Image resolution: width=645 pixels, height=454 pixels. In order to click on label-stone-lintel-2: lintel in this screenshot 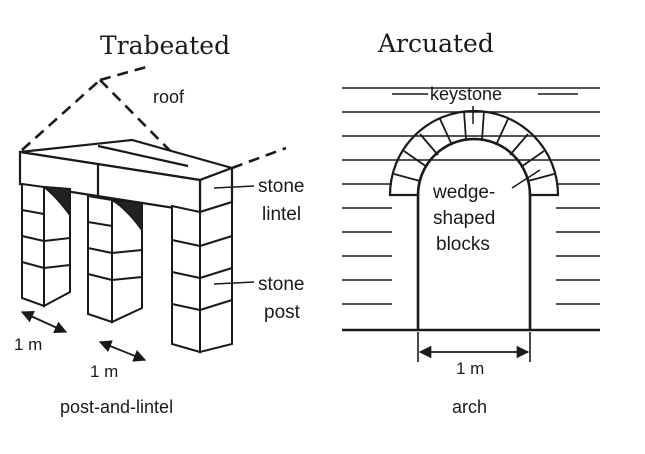, I will do `click(281, 214)`.